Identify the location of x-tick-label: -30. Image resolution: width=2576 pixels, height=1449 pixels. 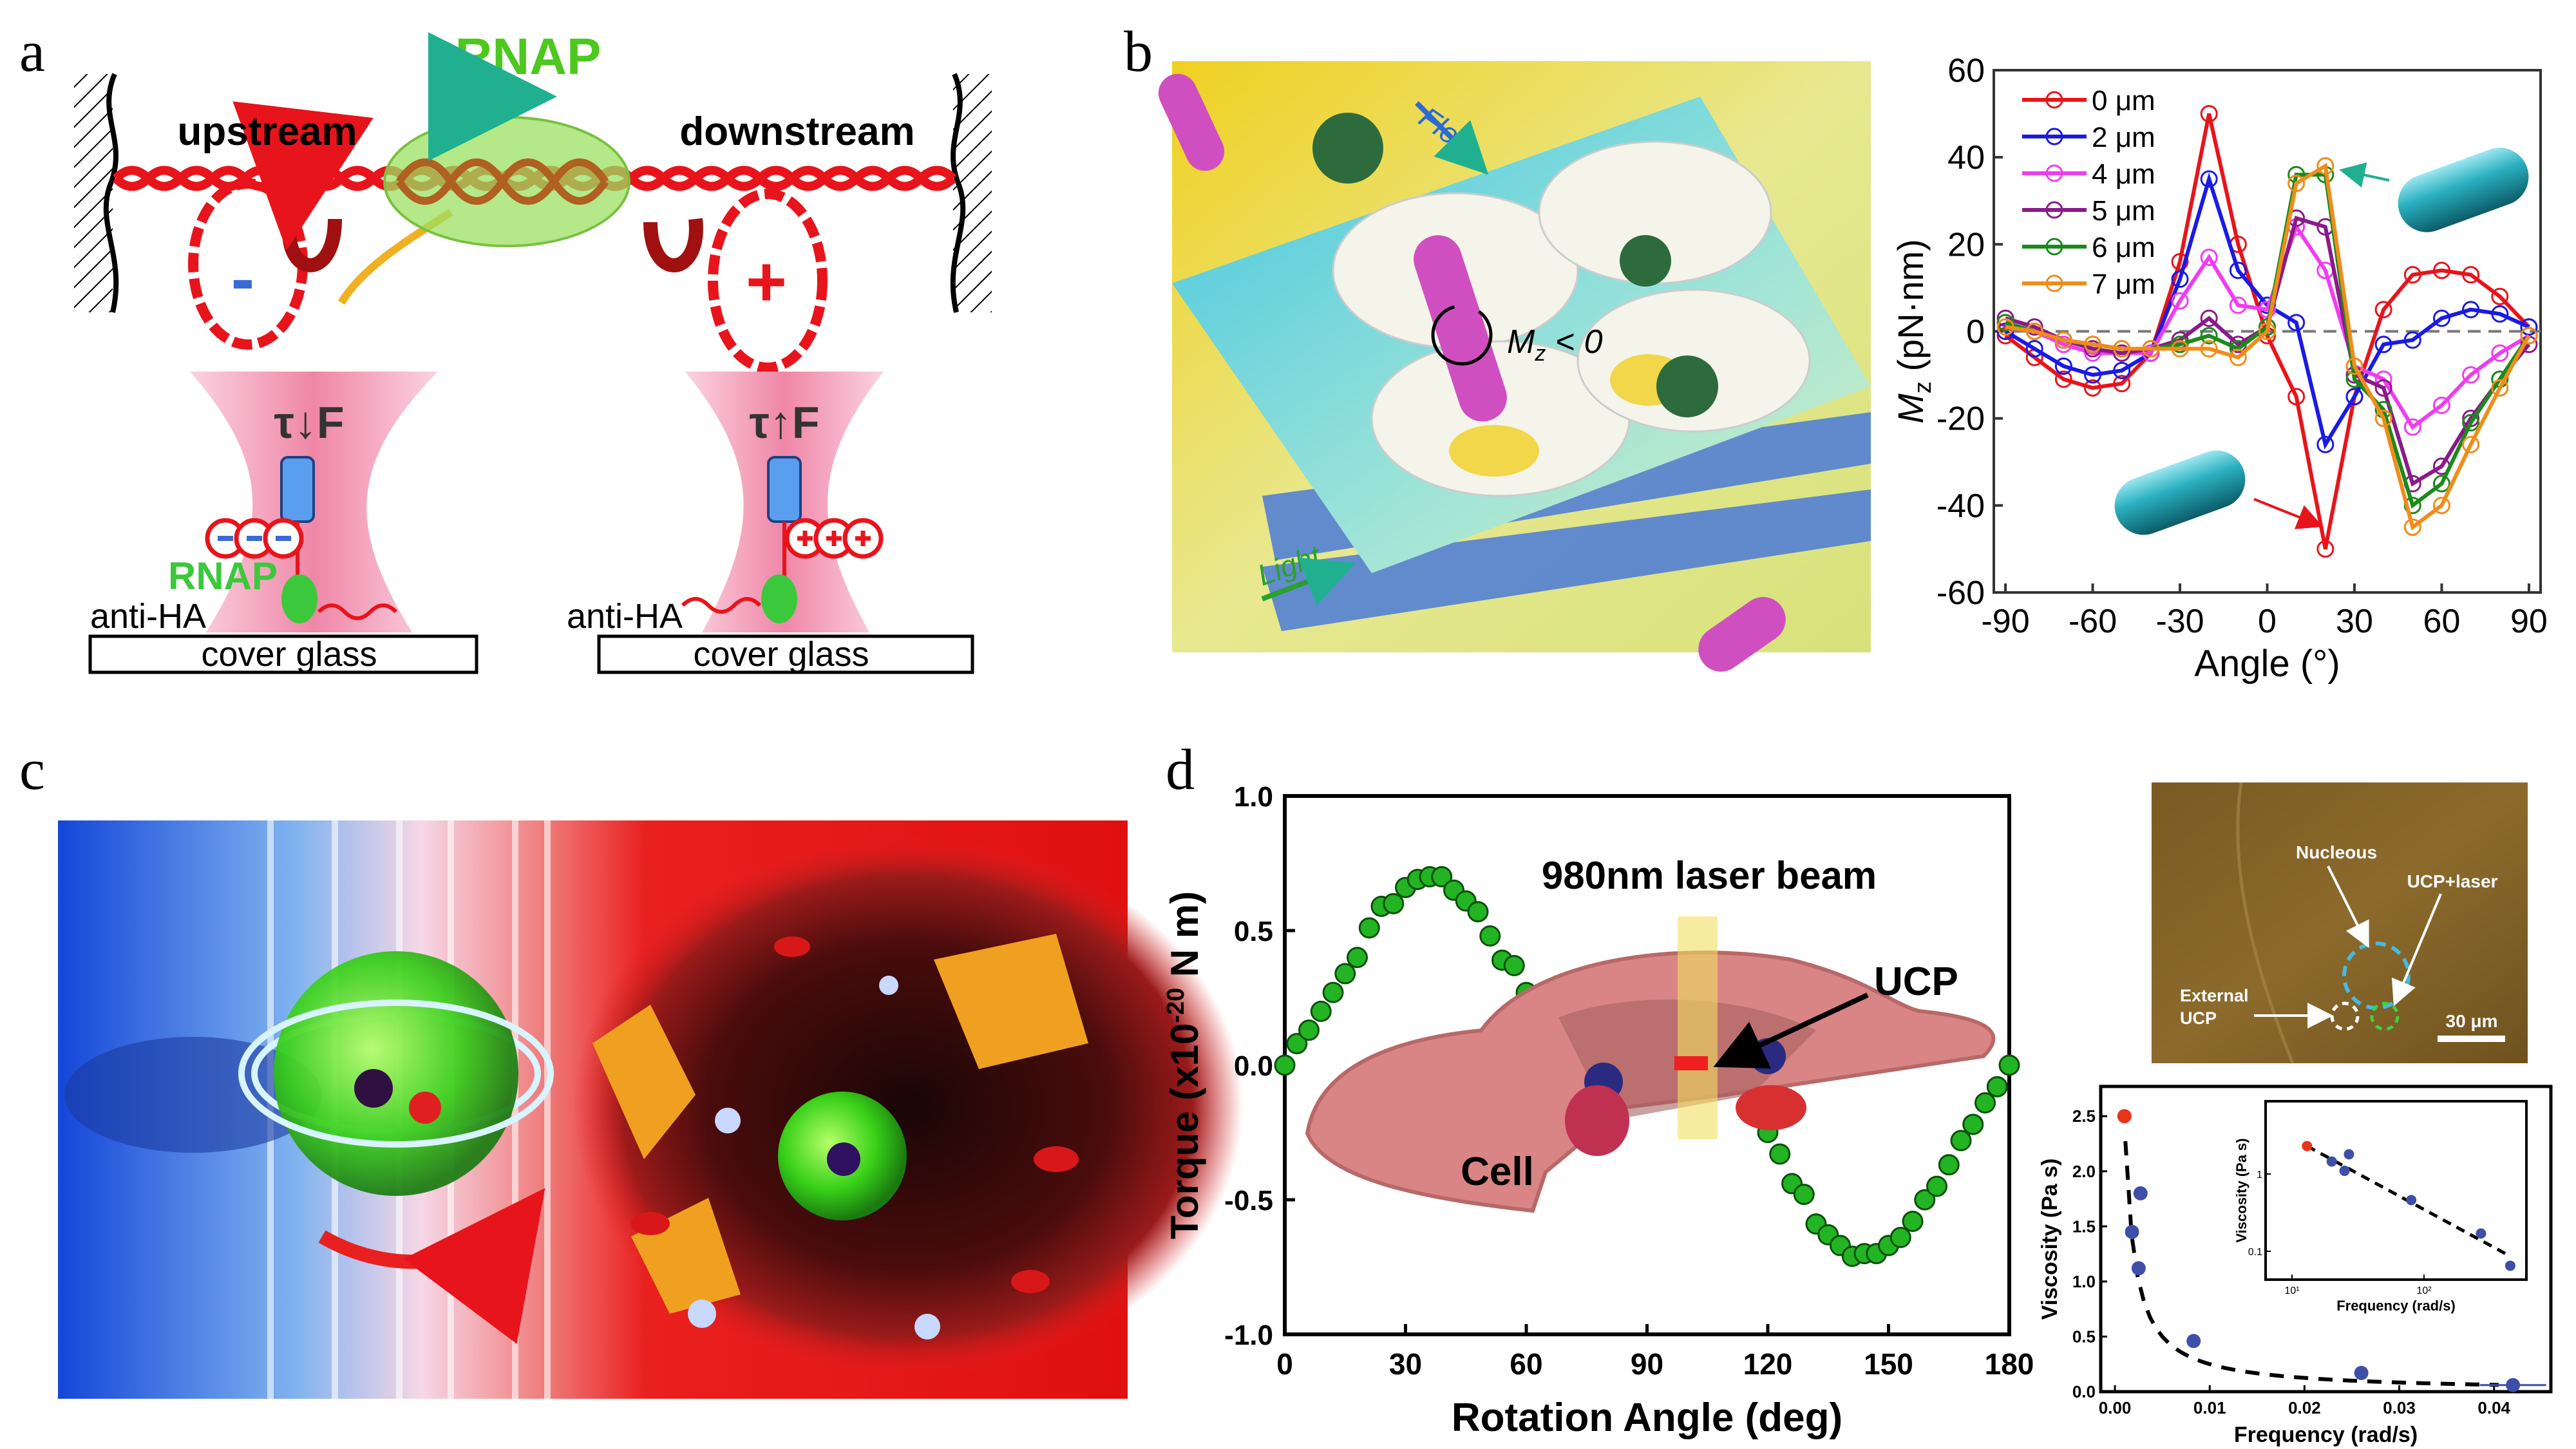
(2179, 621).